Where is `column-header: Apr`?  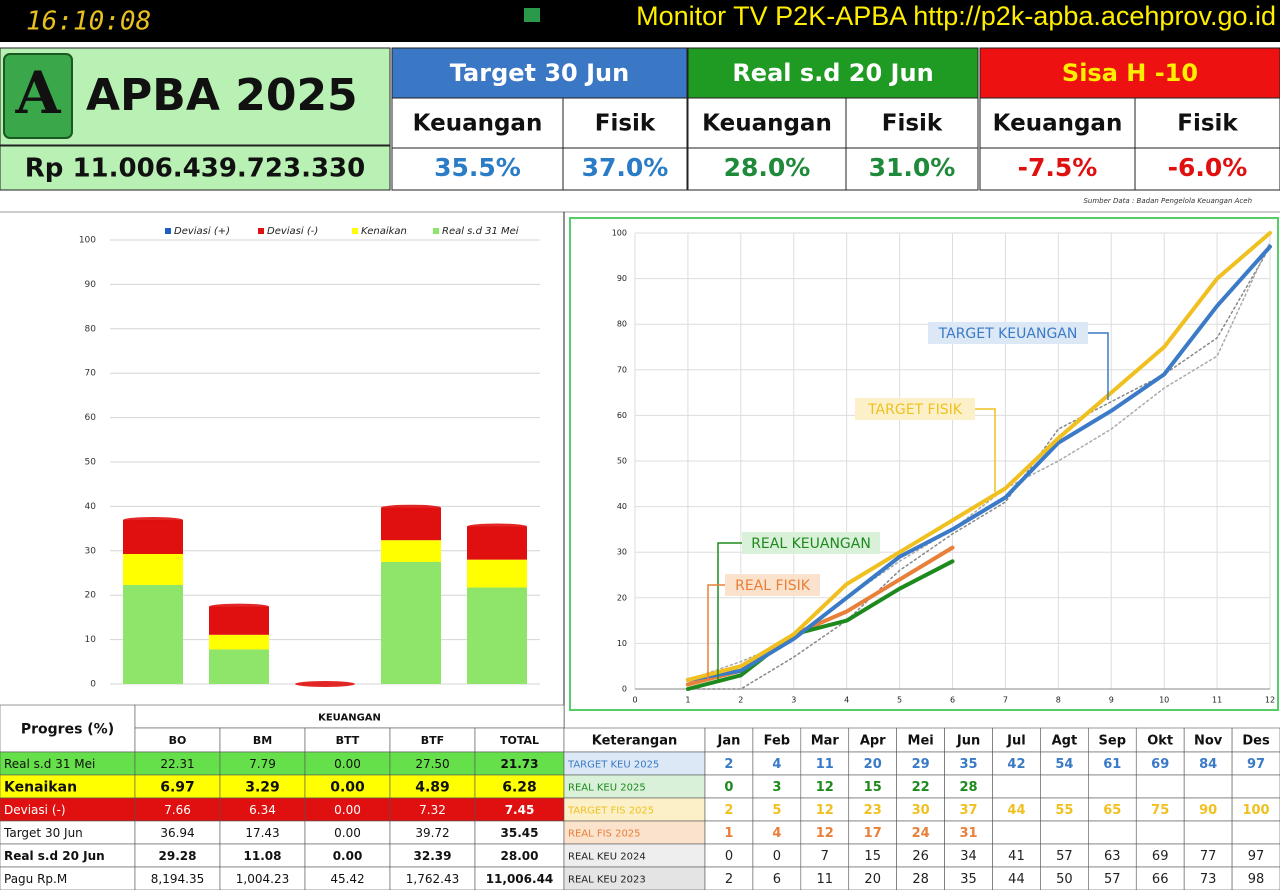
column-header: Apr is located at coordinates (873, 741).